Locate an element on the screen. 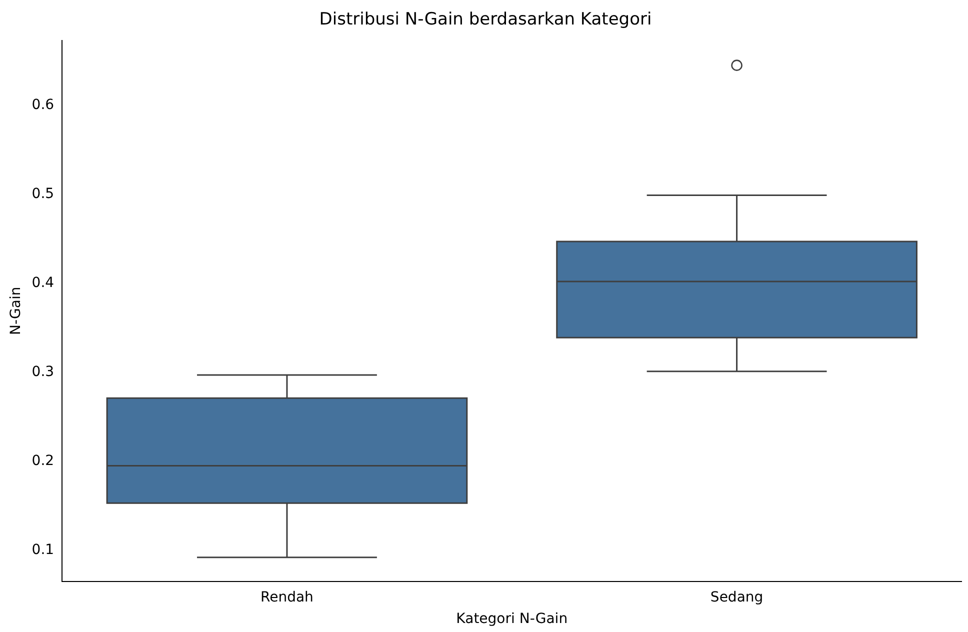 This screenshot has height=632, width=968. x-axis-title: Kategori N-Gain is located at coordinates (512, 619).